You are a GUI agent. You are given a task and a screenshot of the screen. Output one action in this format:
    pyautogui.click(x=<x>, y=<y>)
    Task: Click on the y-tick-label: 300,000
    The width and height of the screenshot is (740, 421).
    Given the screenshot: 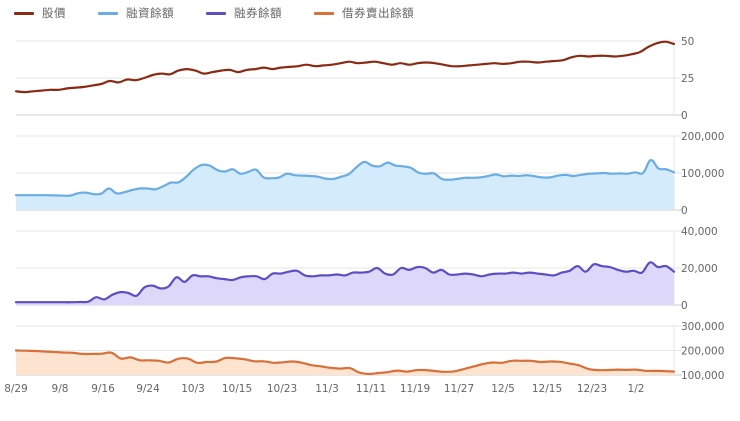 What is the action you would take?
    pyautogui.click(x=702, y=327)
    